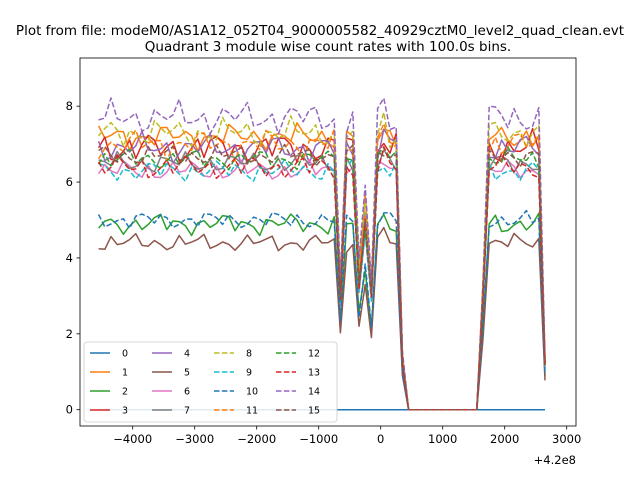 The height and width of the screenshot is (480, 640). What do you see at coordinates (252, 411) in the screenshot?
I see `legend-label: 11` at bounding box center [252, 411].